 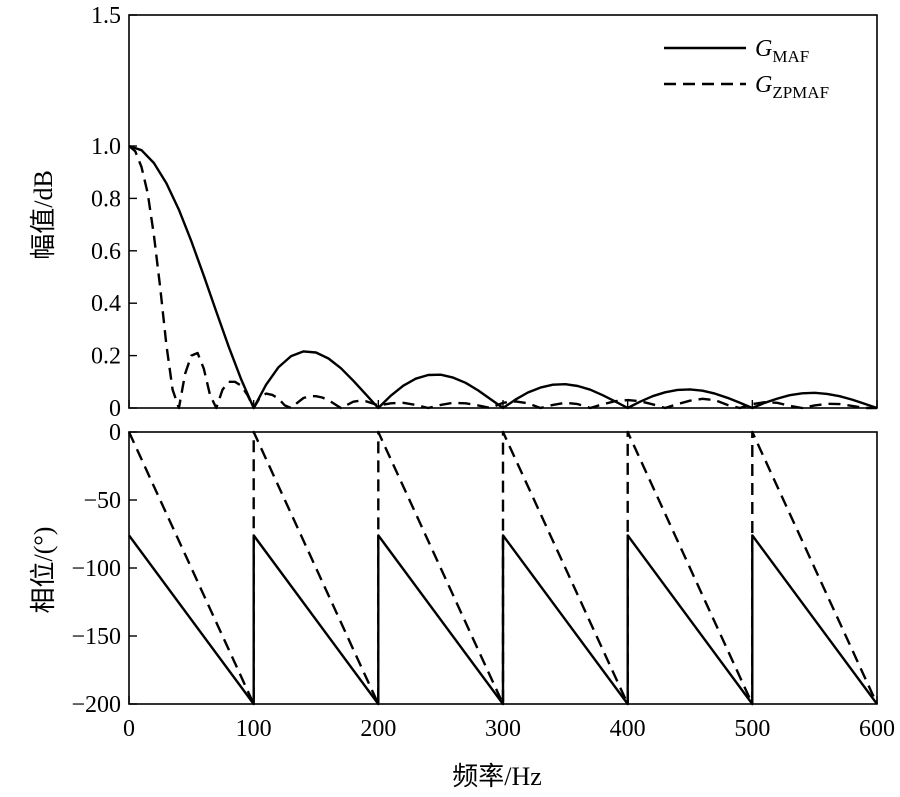 What do you see at coordinates (628, 729) in the screenshot?
I see `x-tick-label: 400` at bounding box center [628, 729].